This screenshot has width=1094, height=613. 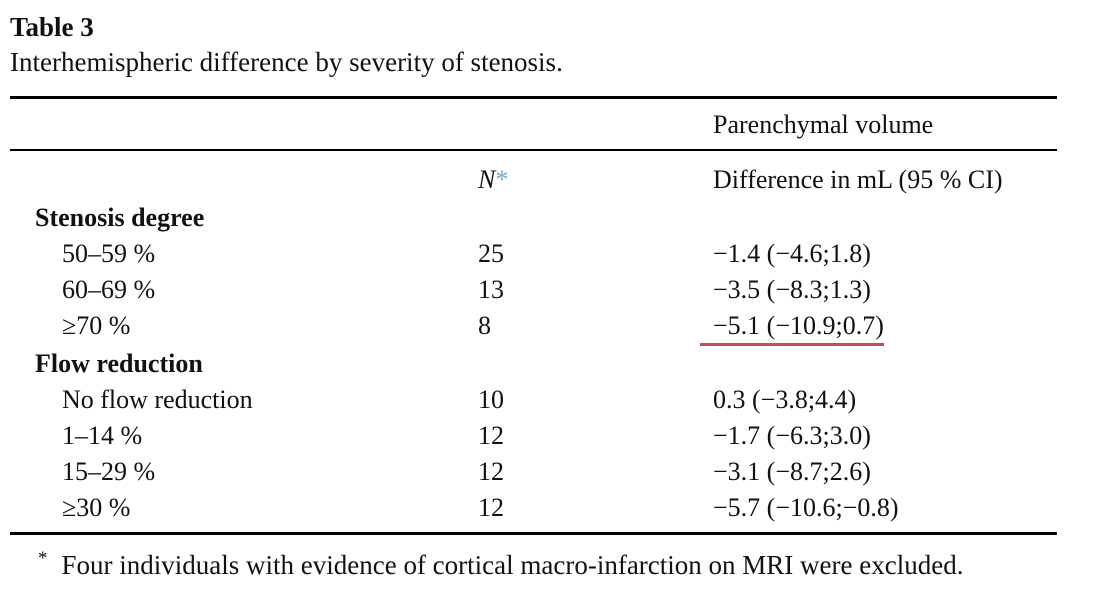 What do you see at coordinates (533, 400) in the screenshot?
I see `table-row: No flow reduction 10 0.3 (−3.8;4.4)` at bounding box center [533, 400].